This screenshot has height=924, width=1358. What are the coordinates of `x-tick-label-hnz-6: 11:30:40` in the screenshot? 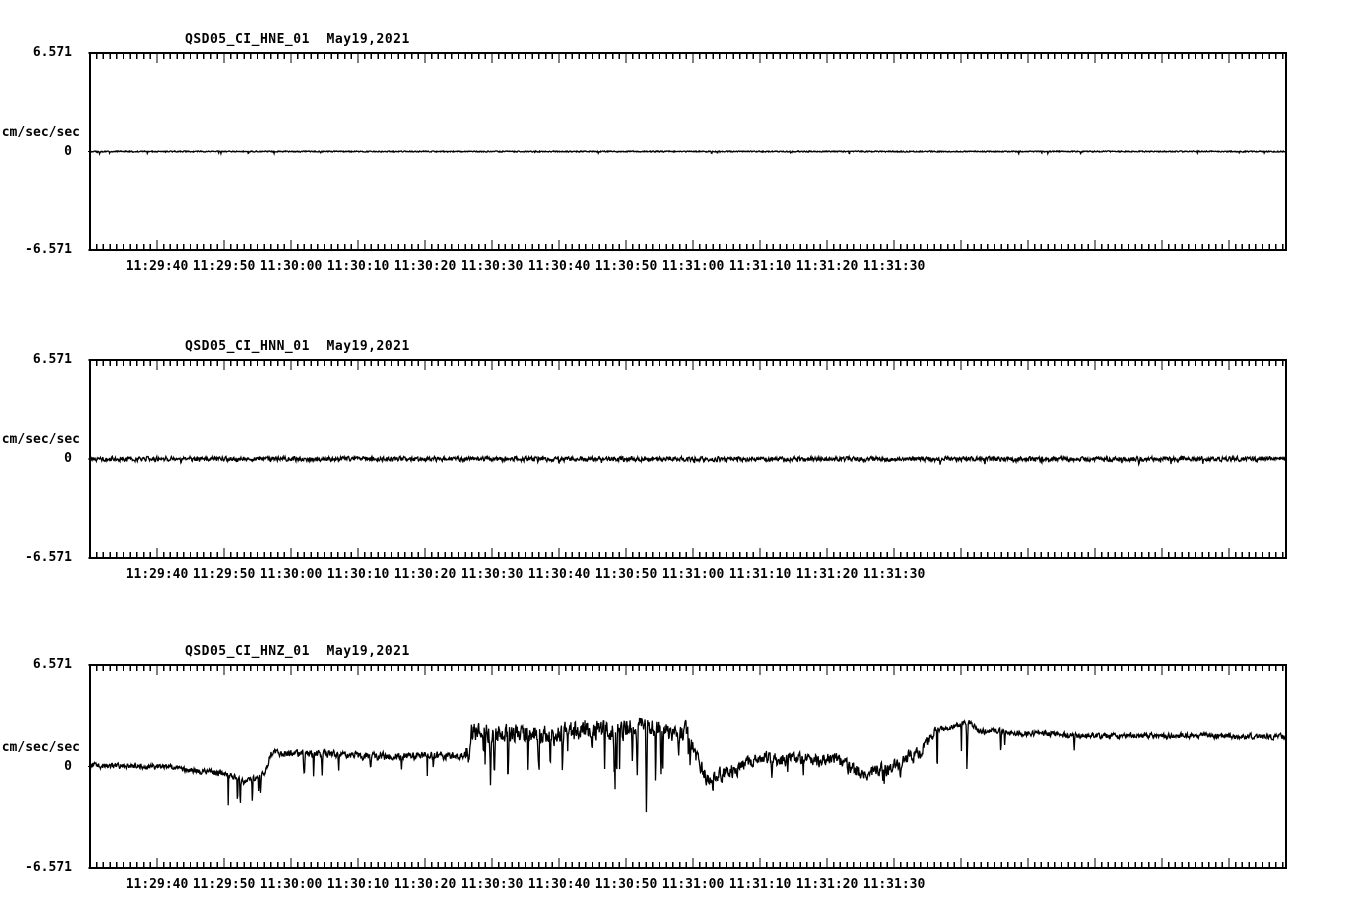 It's located at (559, 884).